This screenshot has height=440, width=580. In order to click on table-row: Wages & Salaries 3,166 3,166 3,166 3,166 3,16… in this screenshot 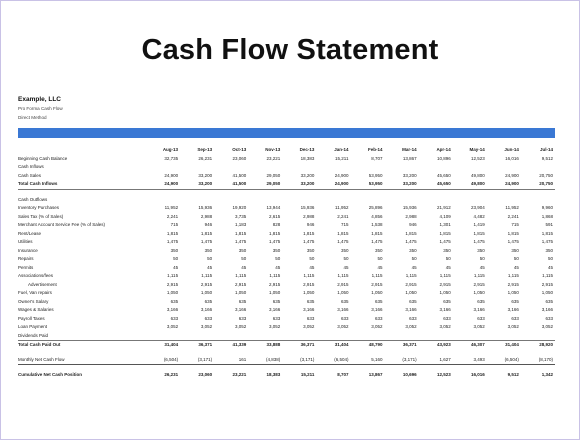, I will do `click(286, 310)`.